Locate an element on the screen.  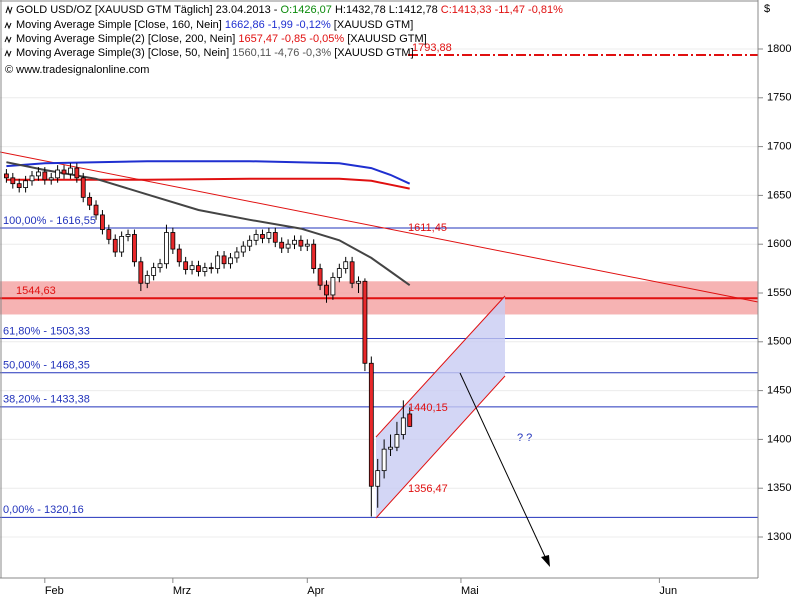
annotation: 1440,15 is located at coordinates (428, 408).